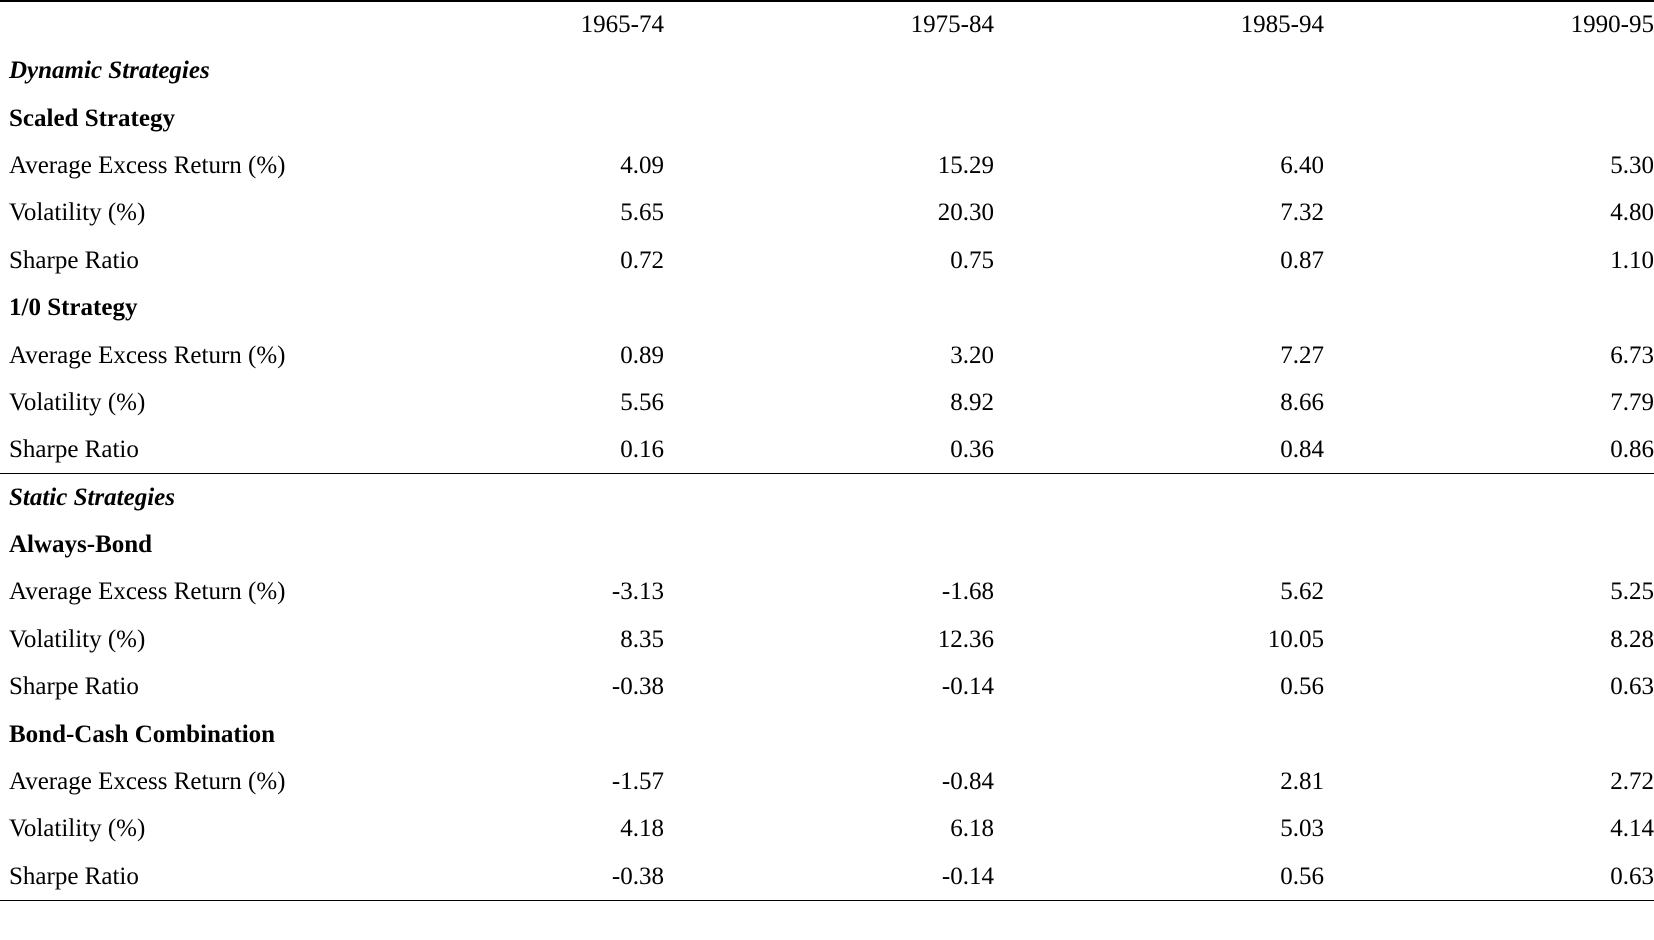  Describe the element at coordinates (1295, 639) in the screenshot. I see `cell-value: 10.05` at that location.